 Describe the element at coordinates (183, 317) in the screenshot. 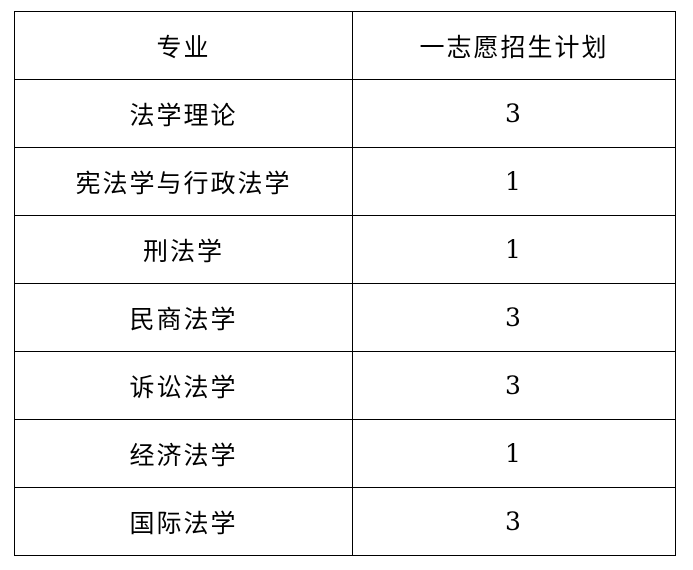

I see `major-cell: 民商法学` at that location.